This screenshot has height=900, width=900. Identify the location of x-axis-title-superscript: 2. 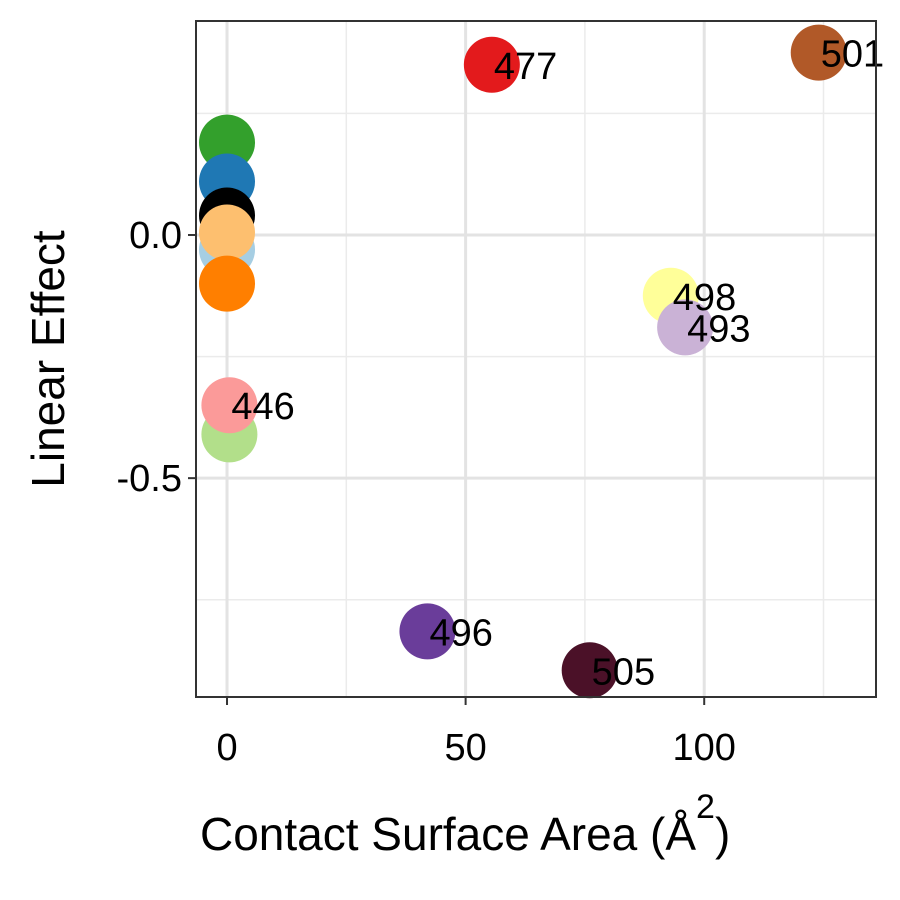
(705, 807).